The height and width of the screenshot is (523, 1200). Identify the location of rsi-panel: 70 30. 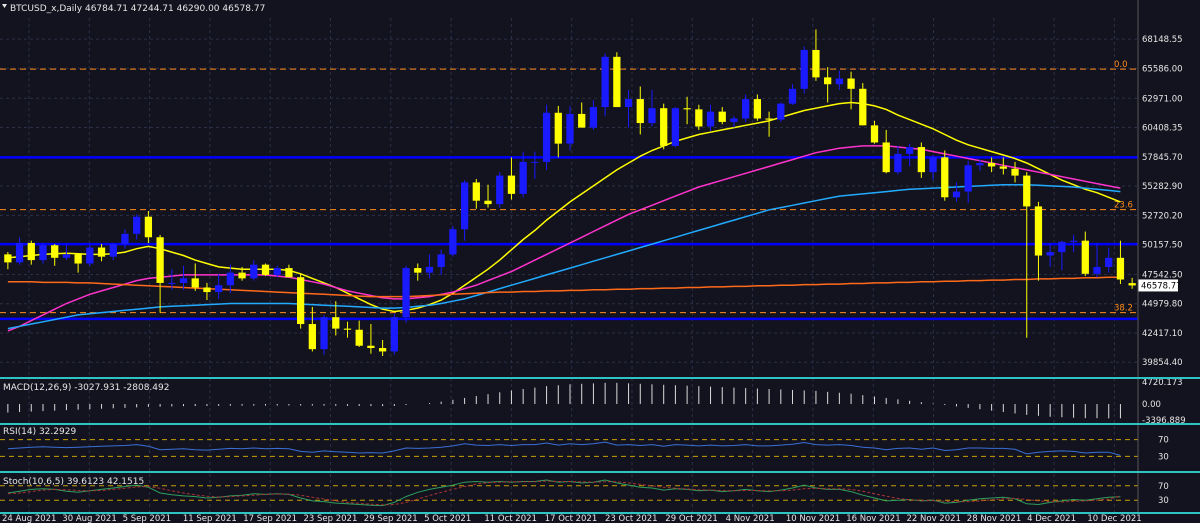
(584, 449).